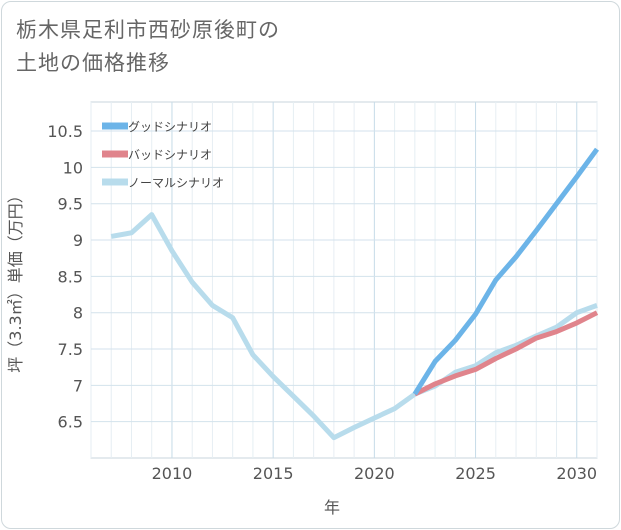  Describe the element at coordinates (70, 204) in the screenshot. I see `y-tick-label: 9.5` at that location.